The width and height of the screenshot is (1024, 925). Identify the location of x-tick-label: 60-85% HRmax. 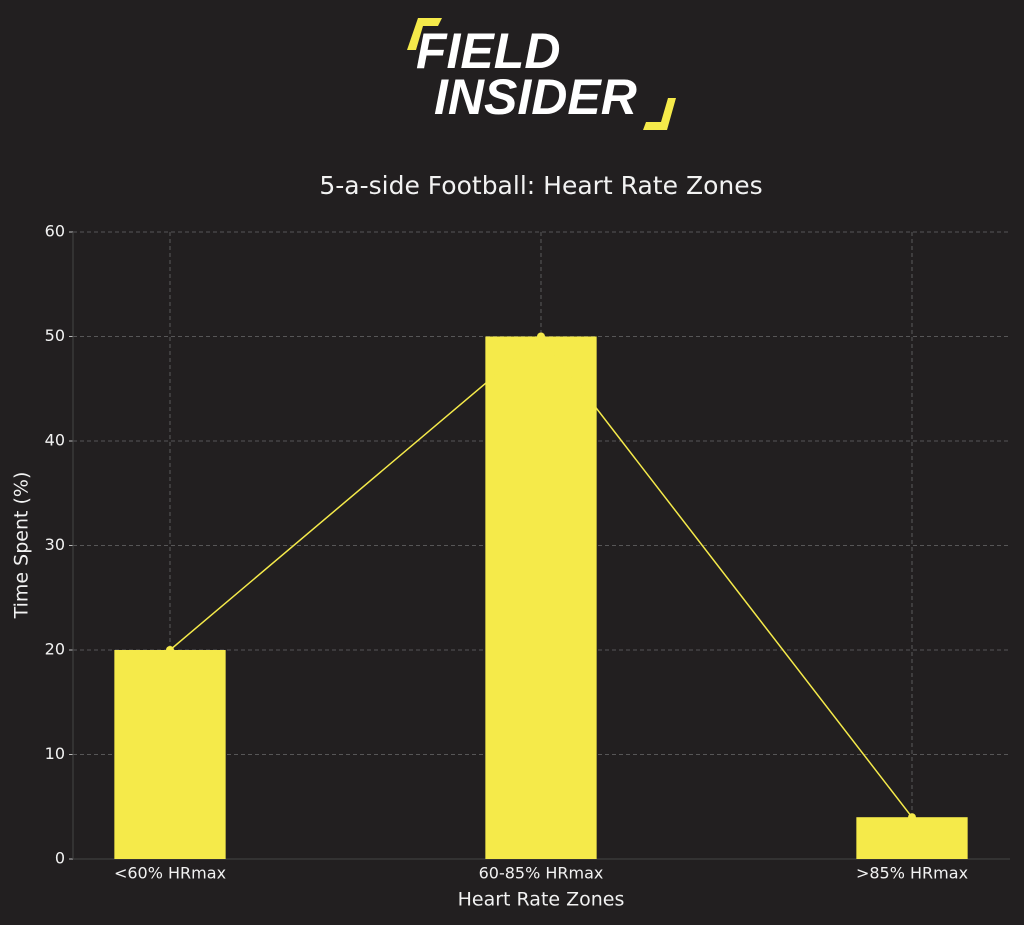
(541, 873).